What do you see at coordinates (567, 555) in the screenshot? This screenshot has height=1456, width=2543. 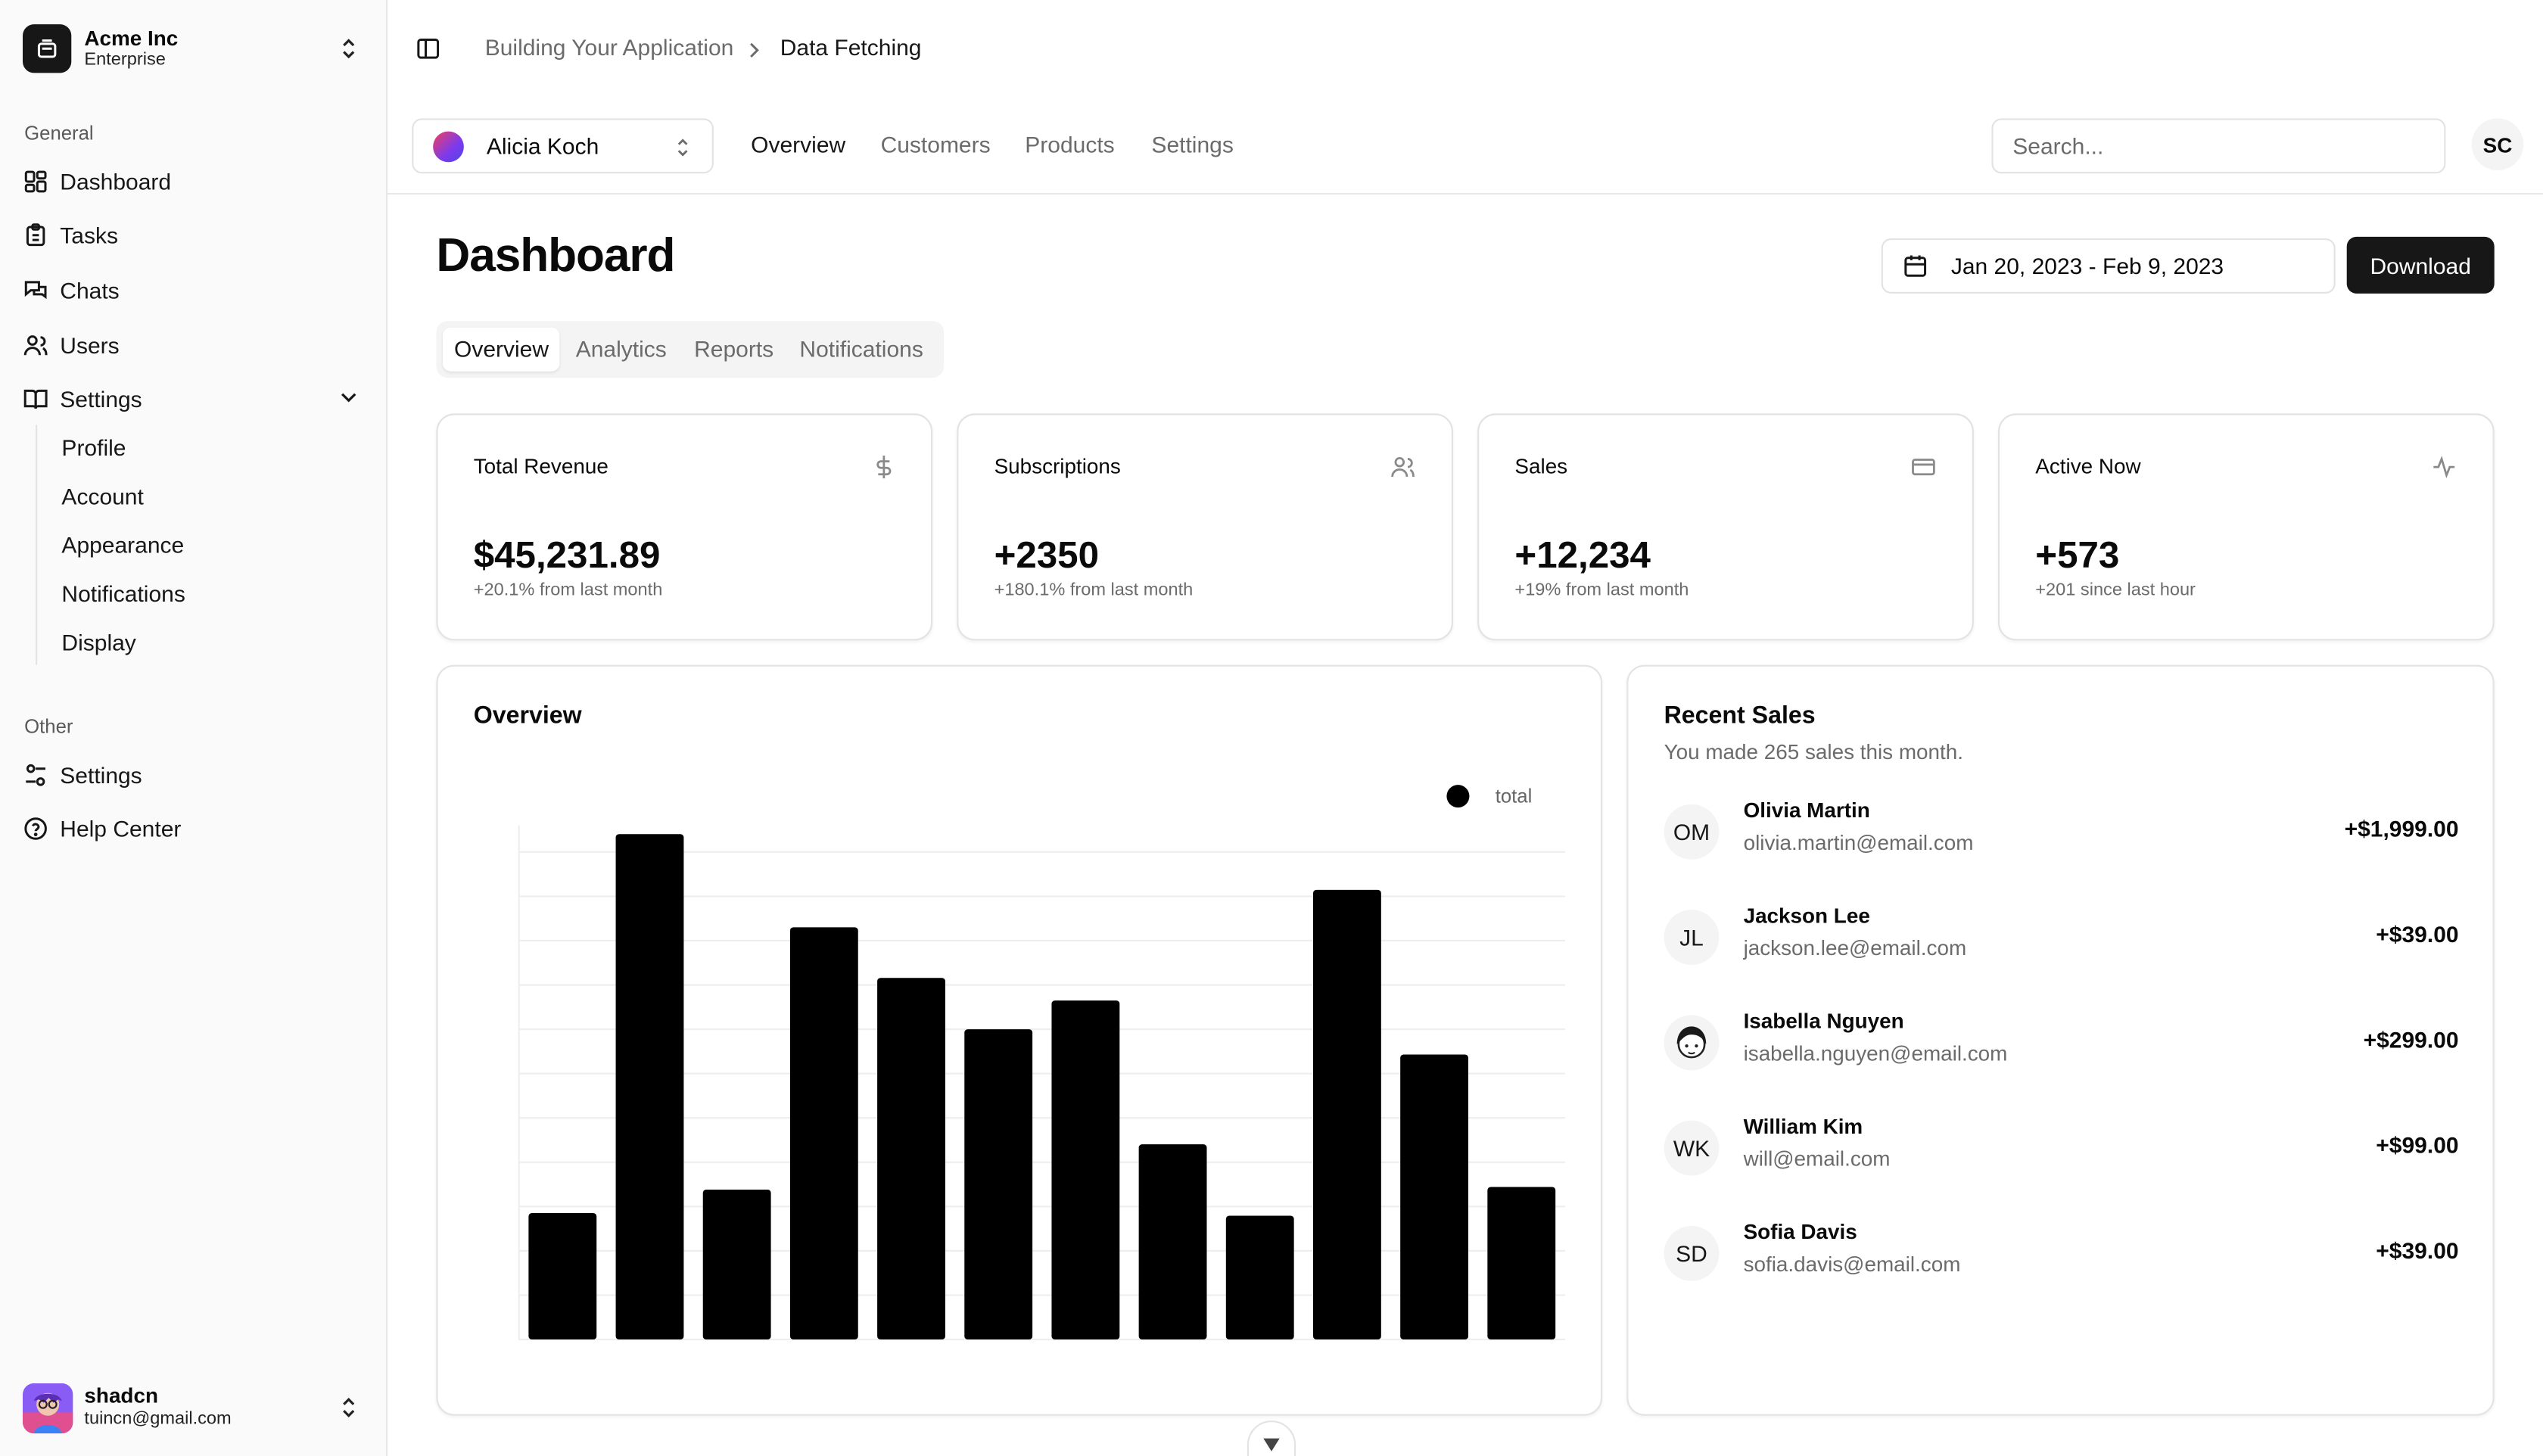 I see `stat-value: $45,231.89` at bounding box center [567, 555].